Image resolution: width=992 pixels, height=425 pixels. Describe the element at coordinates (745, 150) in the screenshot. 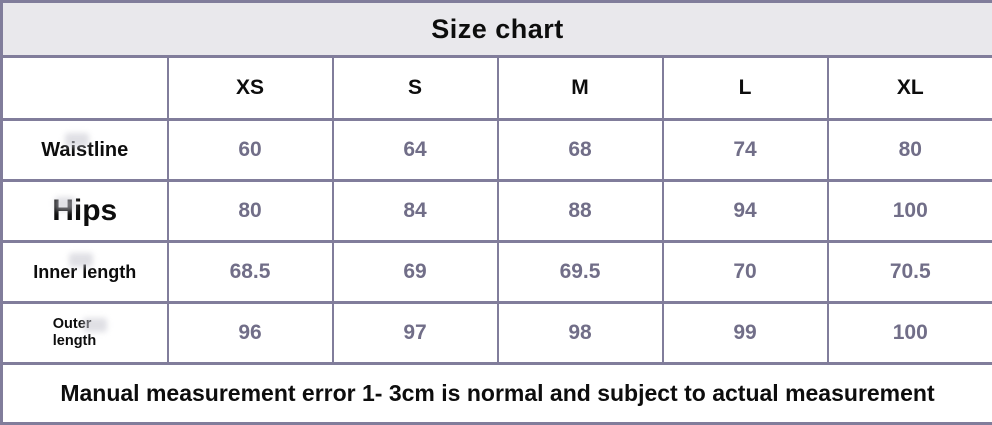

I see `cell-value: 74` at that location.